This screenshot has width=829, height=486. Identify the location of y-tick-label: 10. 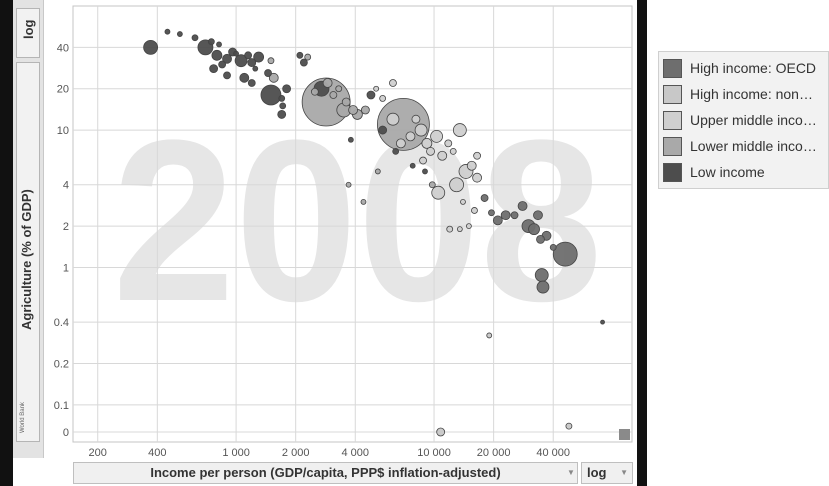
(63, 131).